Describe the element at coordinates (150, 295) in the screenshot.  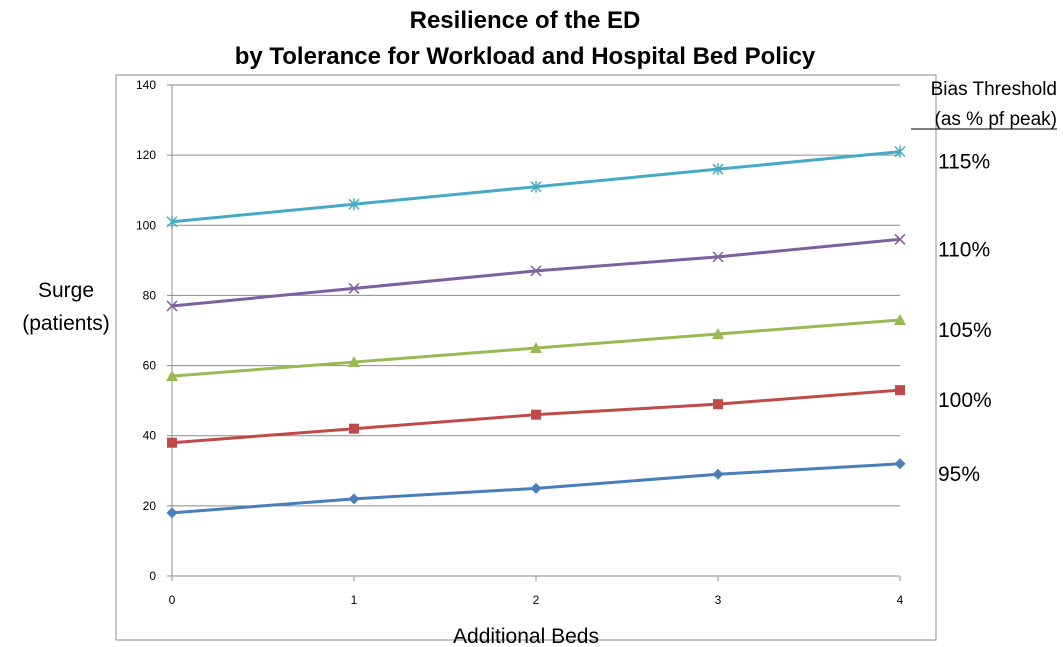
I see `y-tick-label: 80` at that location.